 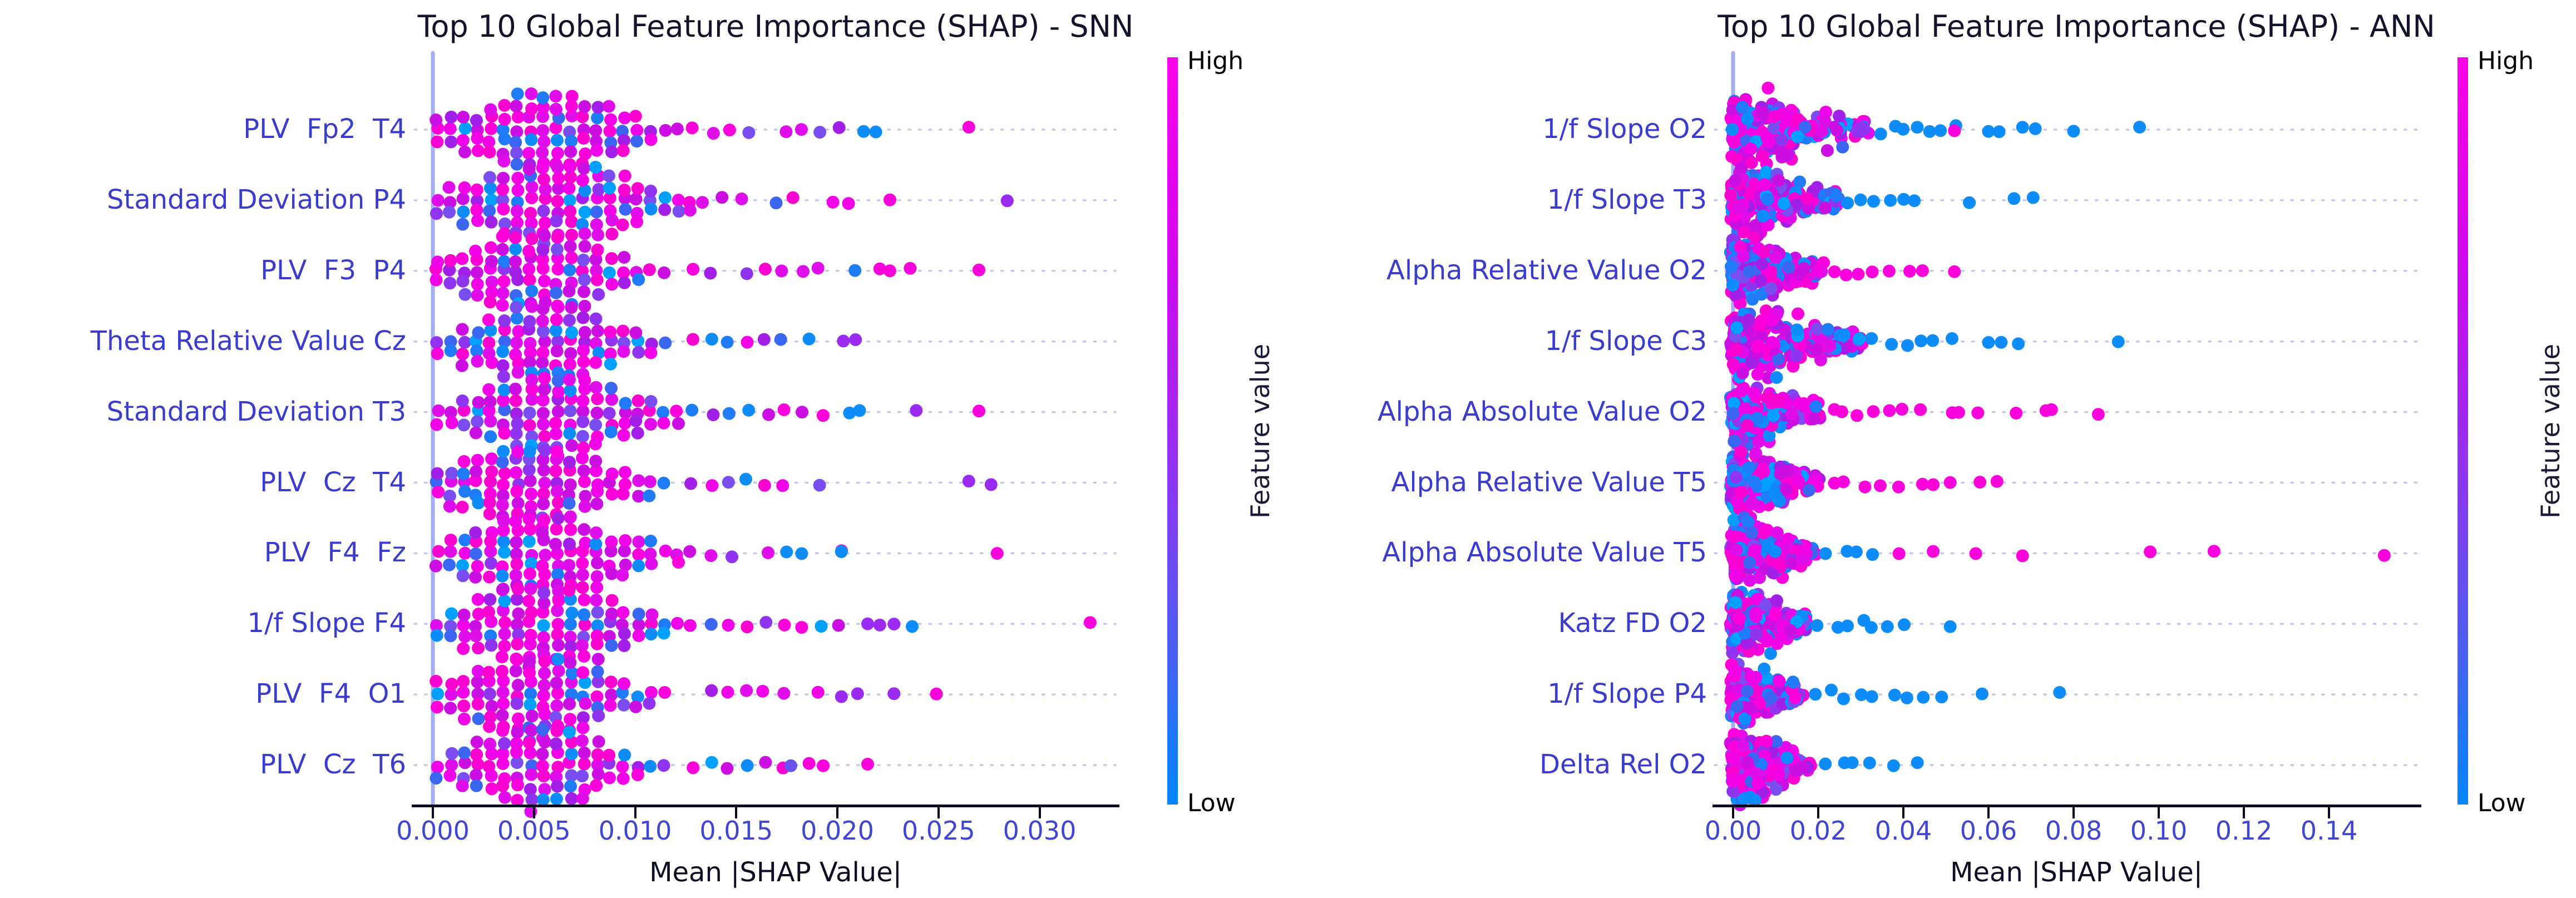 What do you see at coordinates (333, 764) in the screenshot?
I see `y-axis-label: PLV Cz T6` at bounding box center [333, 764].